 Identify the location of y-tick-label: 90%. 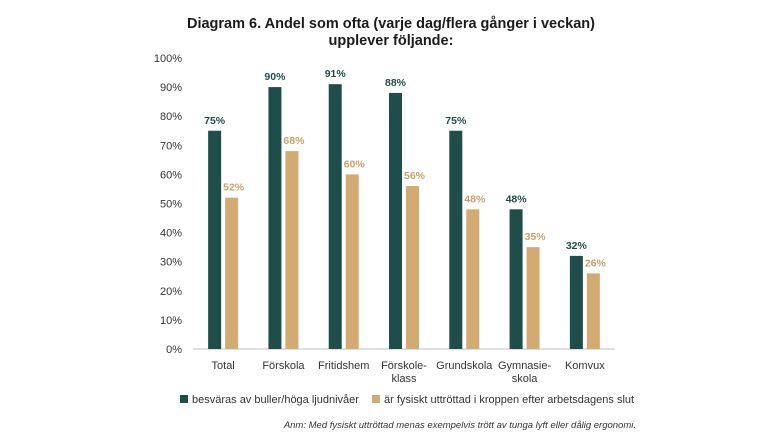
(171, 88).